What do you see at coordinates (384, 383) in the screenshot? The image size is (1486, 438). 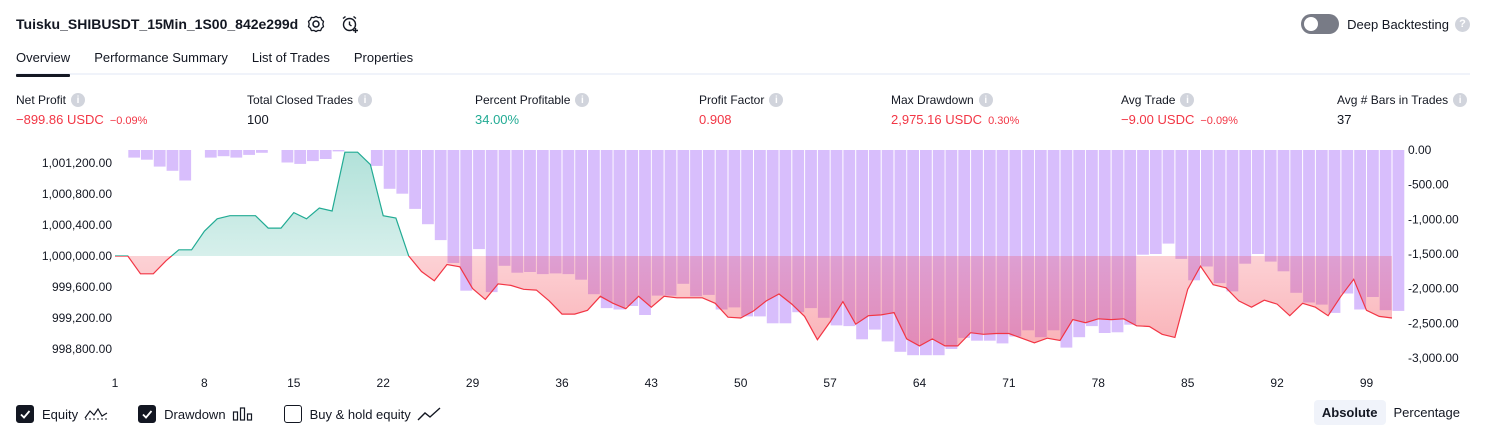 I see `x-axis-tick: 22` at bounding box center [384, 383].